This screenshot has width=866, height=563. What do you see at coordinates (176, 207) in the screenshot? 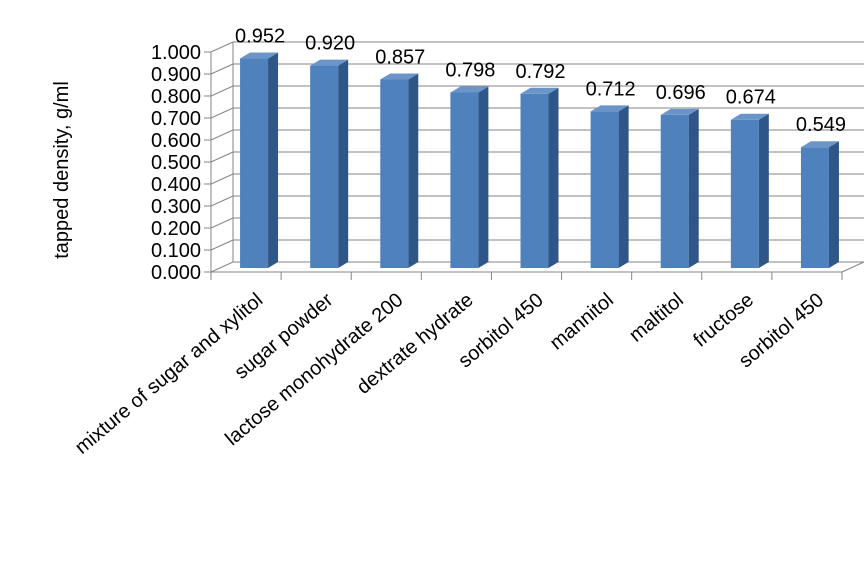
I see `y-tick-label: 0.300` at bounding box center [176, 207].